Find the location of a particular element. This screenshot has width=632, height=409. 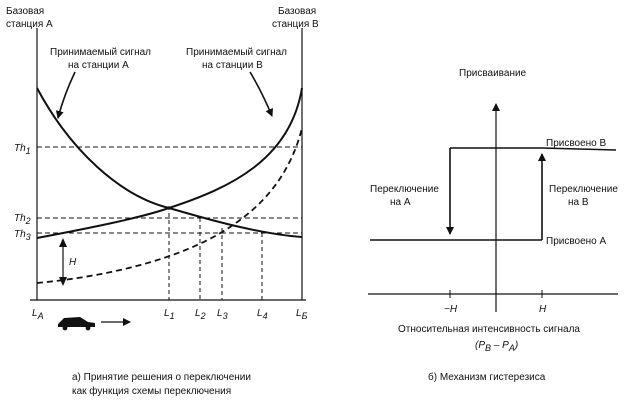

switch-b-label-line2: на В is located at coordinates (578, 202).